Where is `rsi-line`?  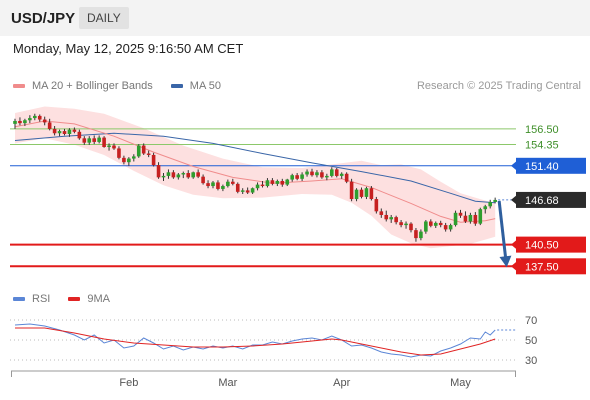
rsi-line is located at coordinates (255, 340).